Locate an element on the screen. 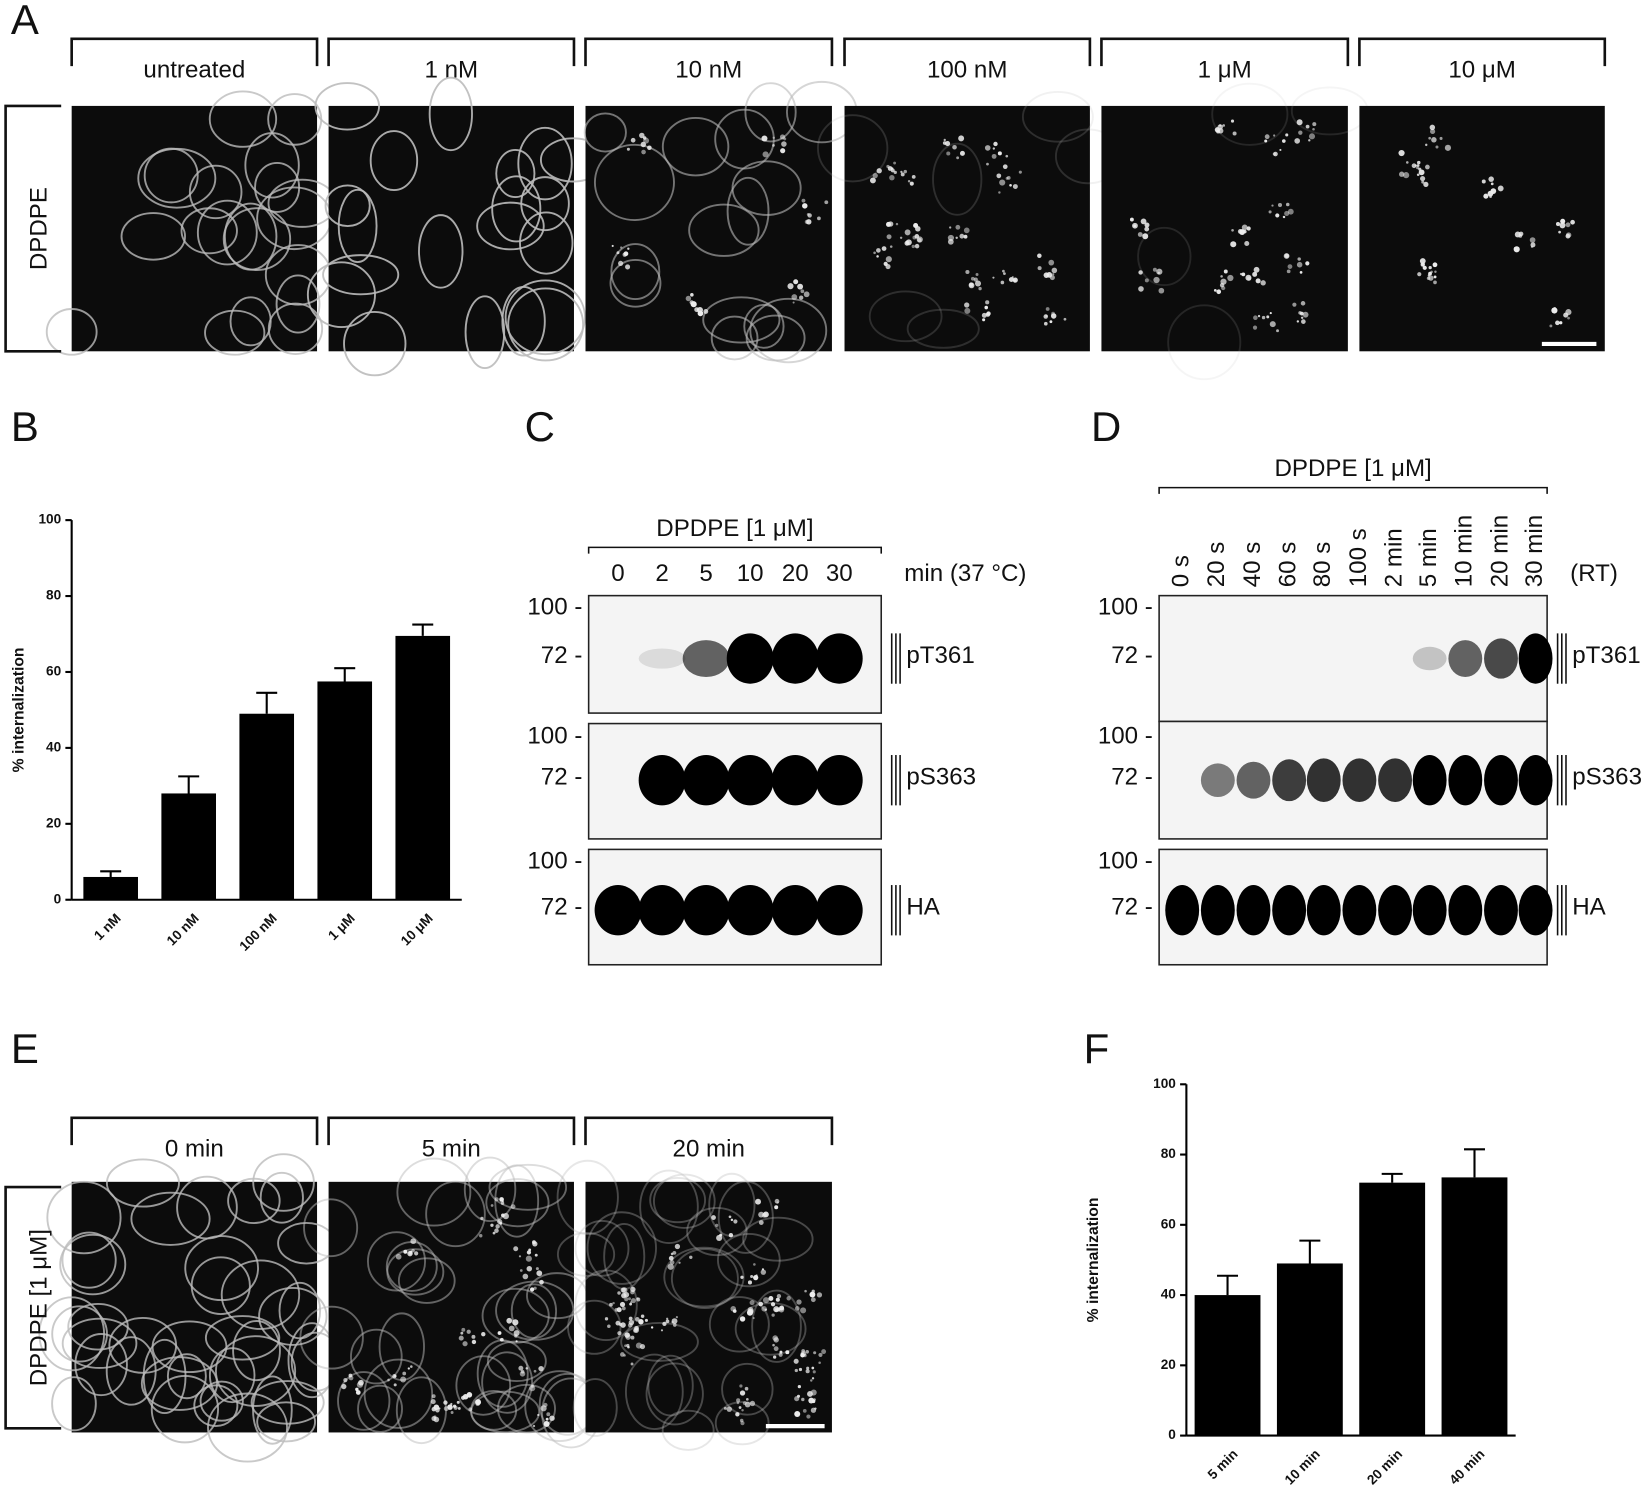 This screenshot has height=1509, width=1645. lane-label: 0 s is located at coordinates (1181, 571).